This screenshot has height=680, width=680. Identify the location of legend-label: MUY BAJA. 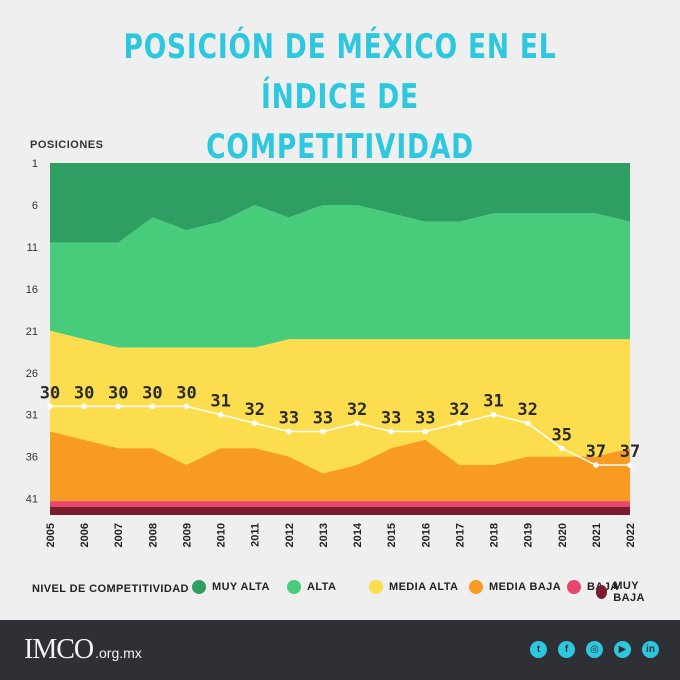
(629, 592).